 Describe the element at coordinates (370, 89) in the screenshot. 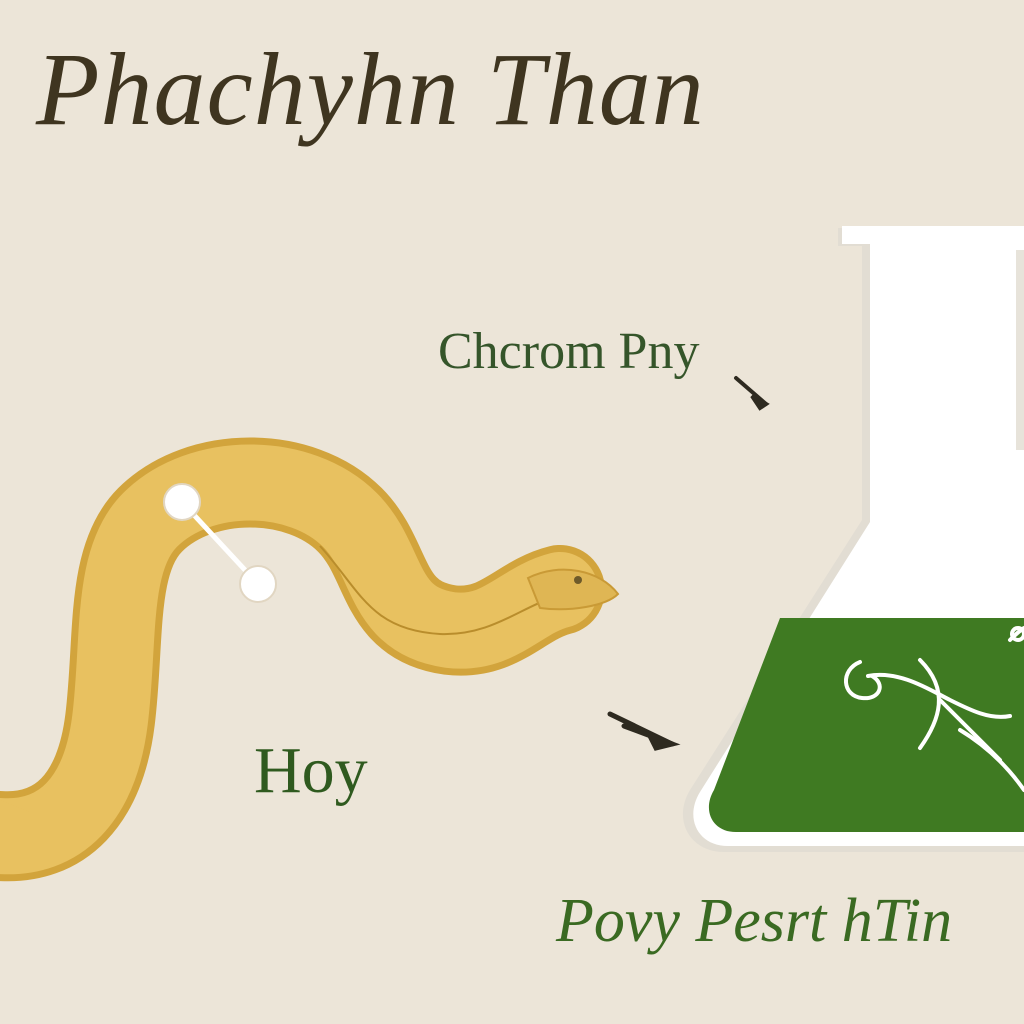

I see `page-title: Phachyhn Than` at that location.